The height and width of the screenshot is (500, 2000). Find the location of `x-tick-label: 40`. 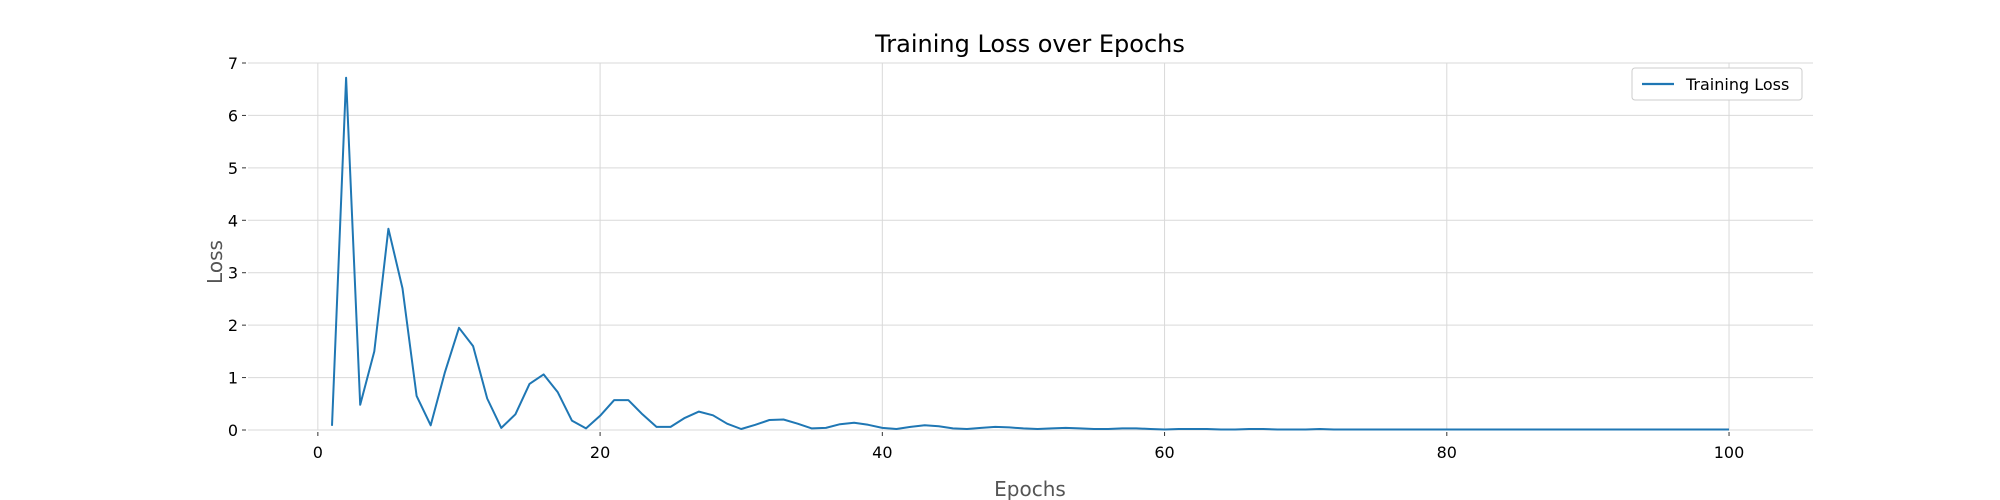

x-tick-label: 40 is located at coordinates (882, 452).